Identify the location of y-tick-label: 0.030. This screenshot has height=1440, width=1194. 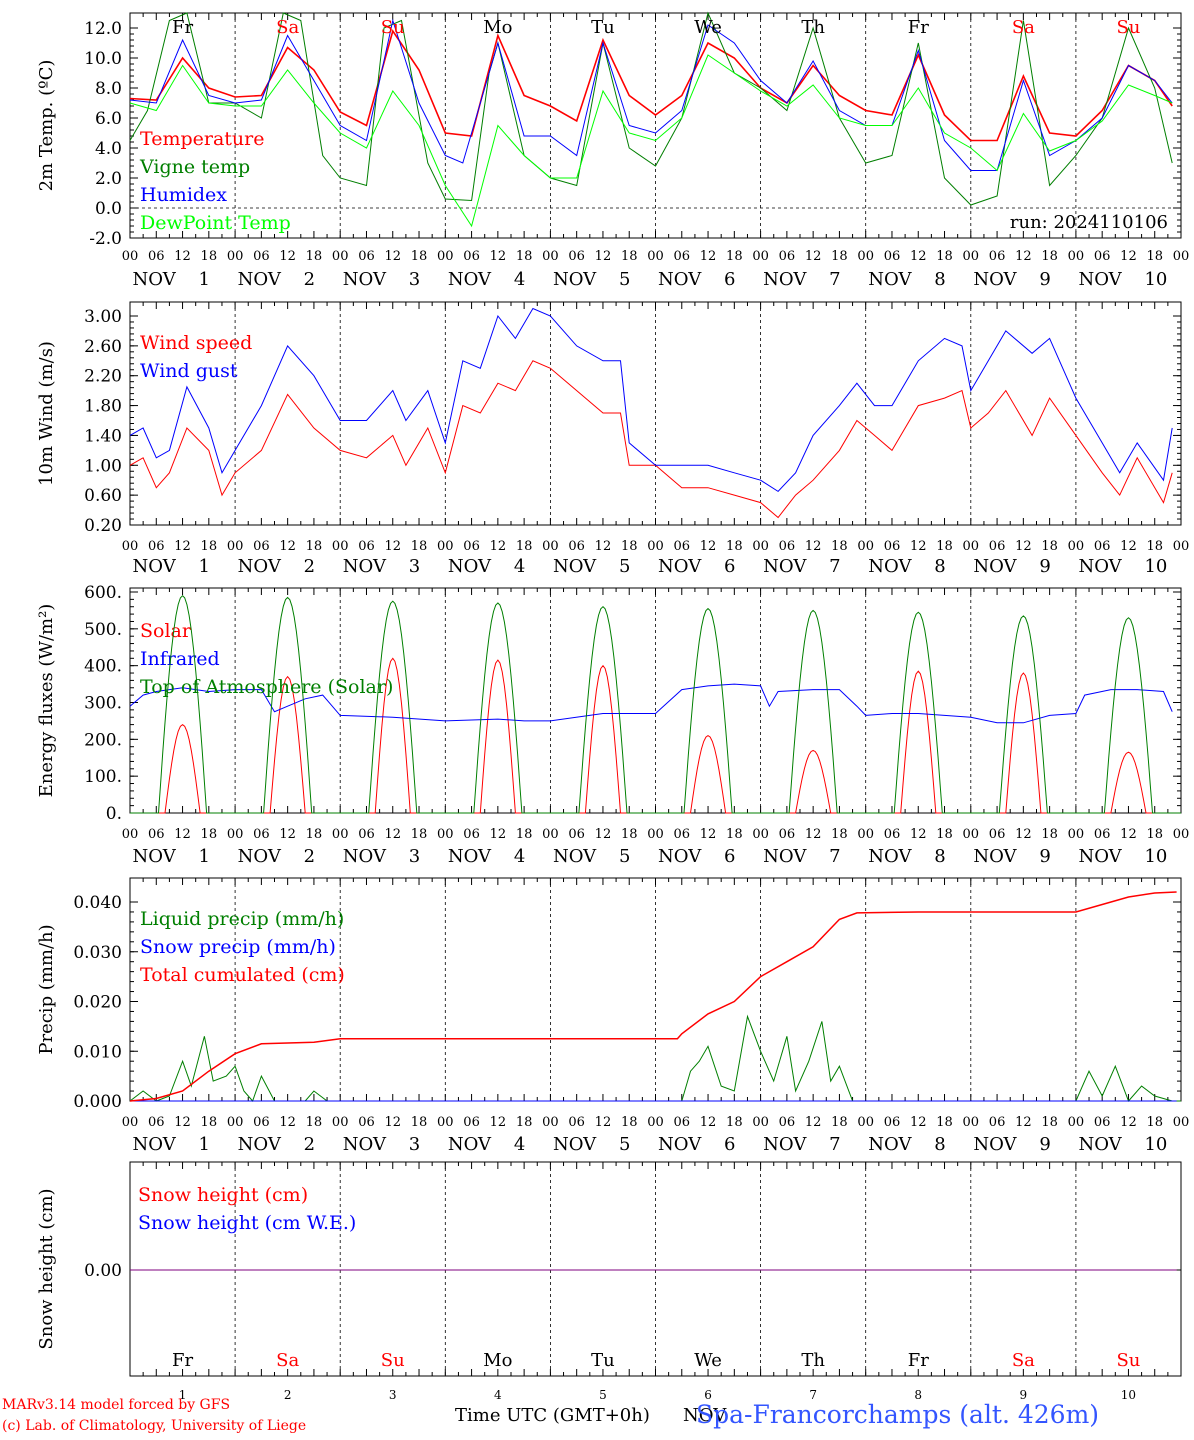
(97, 953).